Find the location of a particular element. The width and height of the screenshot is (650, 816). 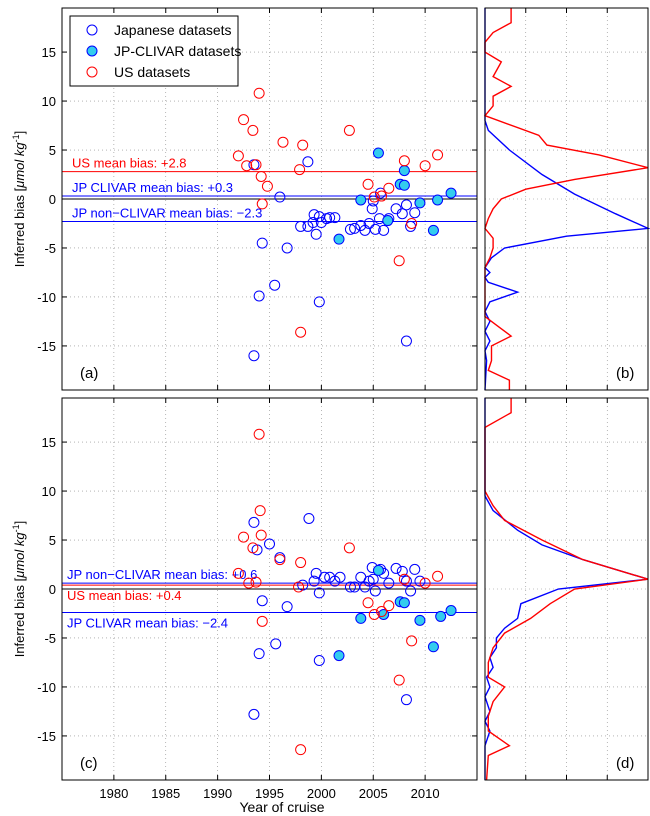

x-tick-label: 2005 is located at coordinates (373, 793).